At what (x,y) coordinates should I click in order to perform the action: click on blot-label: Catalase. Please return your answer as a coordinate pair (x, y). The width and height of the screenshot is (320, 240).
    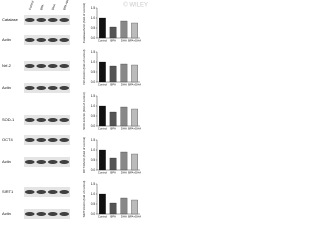
    Looking at the image, I should click on (10, 19).